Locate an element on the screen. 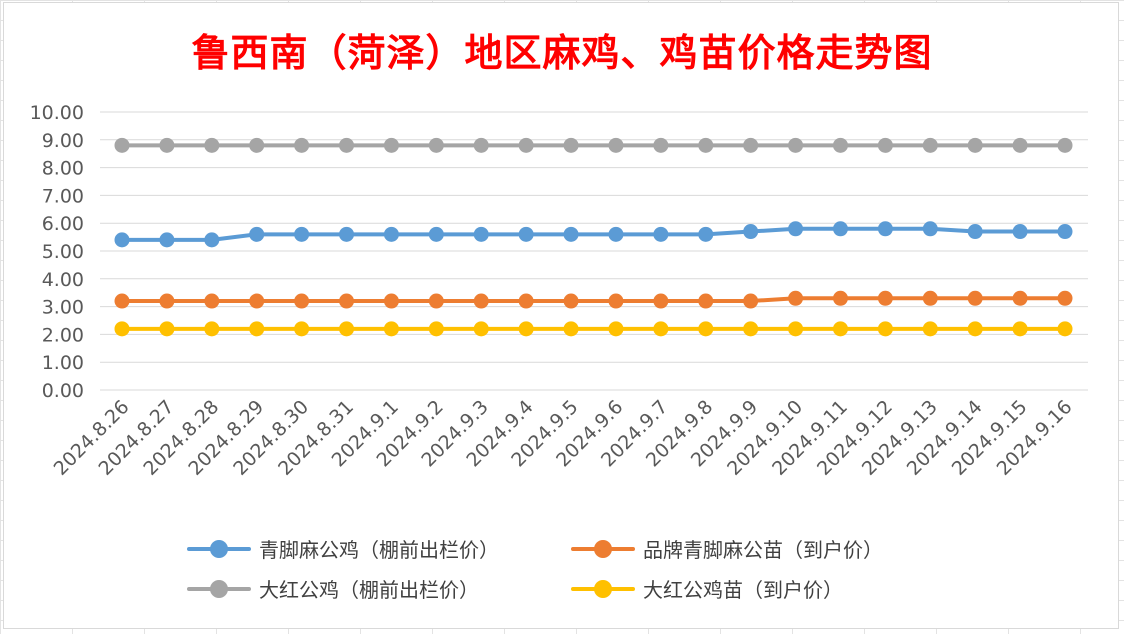 This screenshot has height=634, width=1124. y-tick-label: 3.00 is located at coordinates (63, 308).